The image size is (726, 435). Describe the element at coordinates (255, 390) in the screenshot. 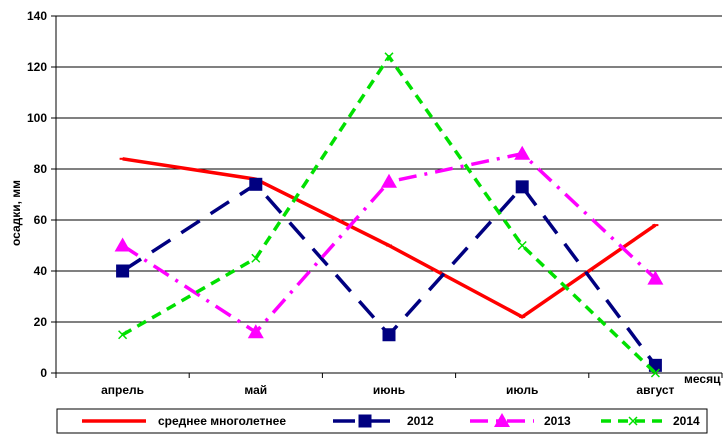

I see `x-tick-label: май` at that location.